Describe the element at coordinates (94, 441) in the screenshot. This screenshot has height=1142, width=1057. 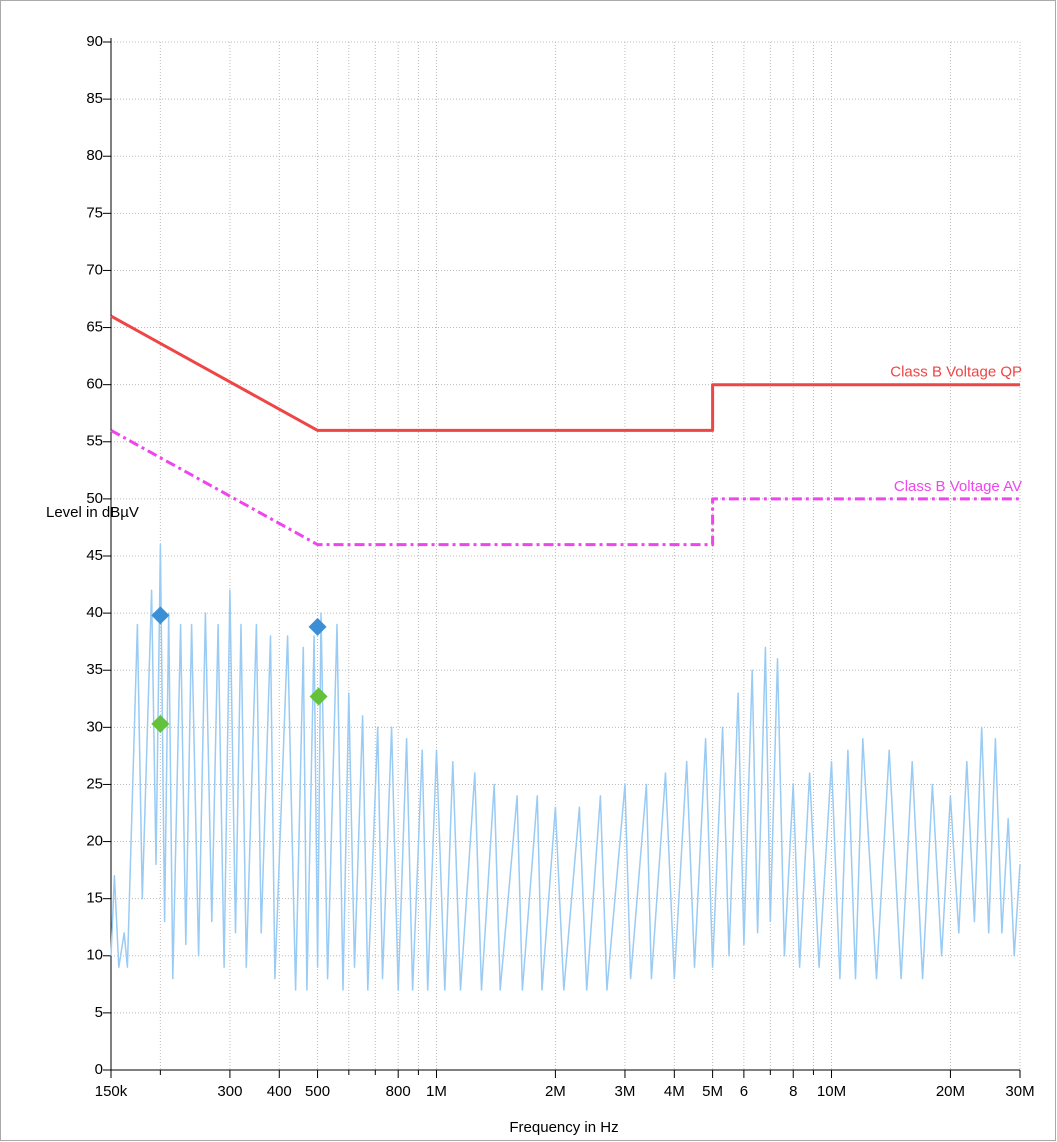
I see `y-tick-label: 55` at that location.